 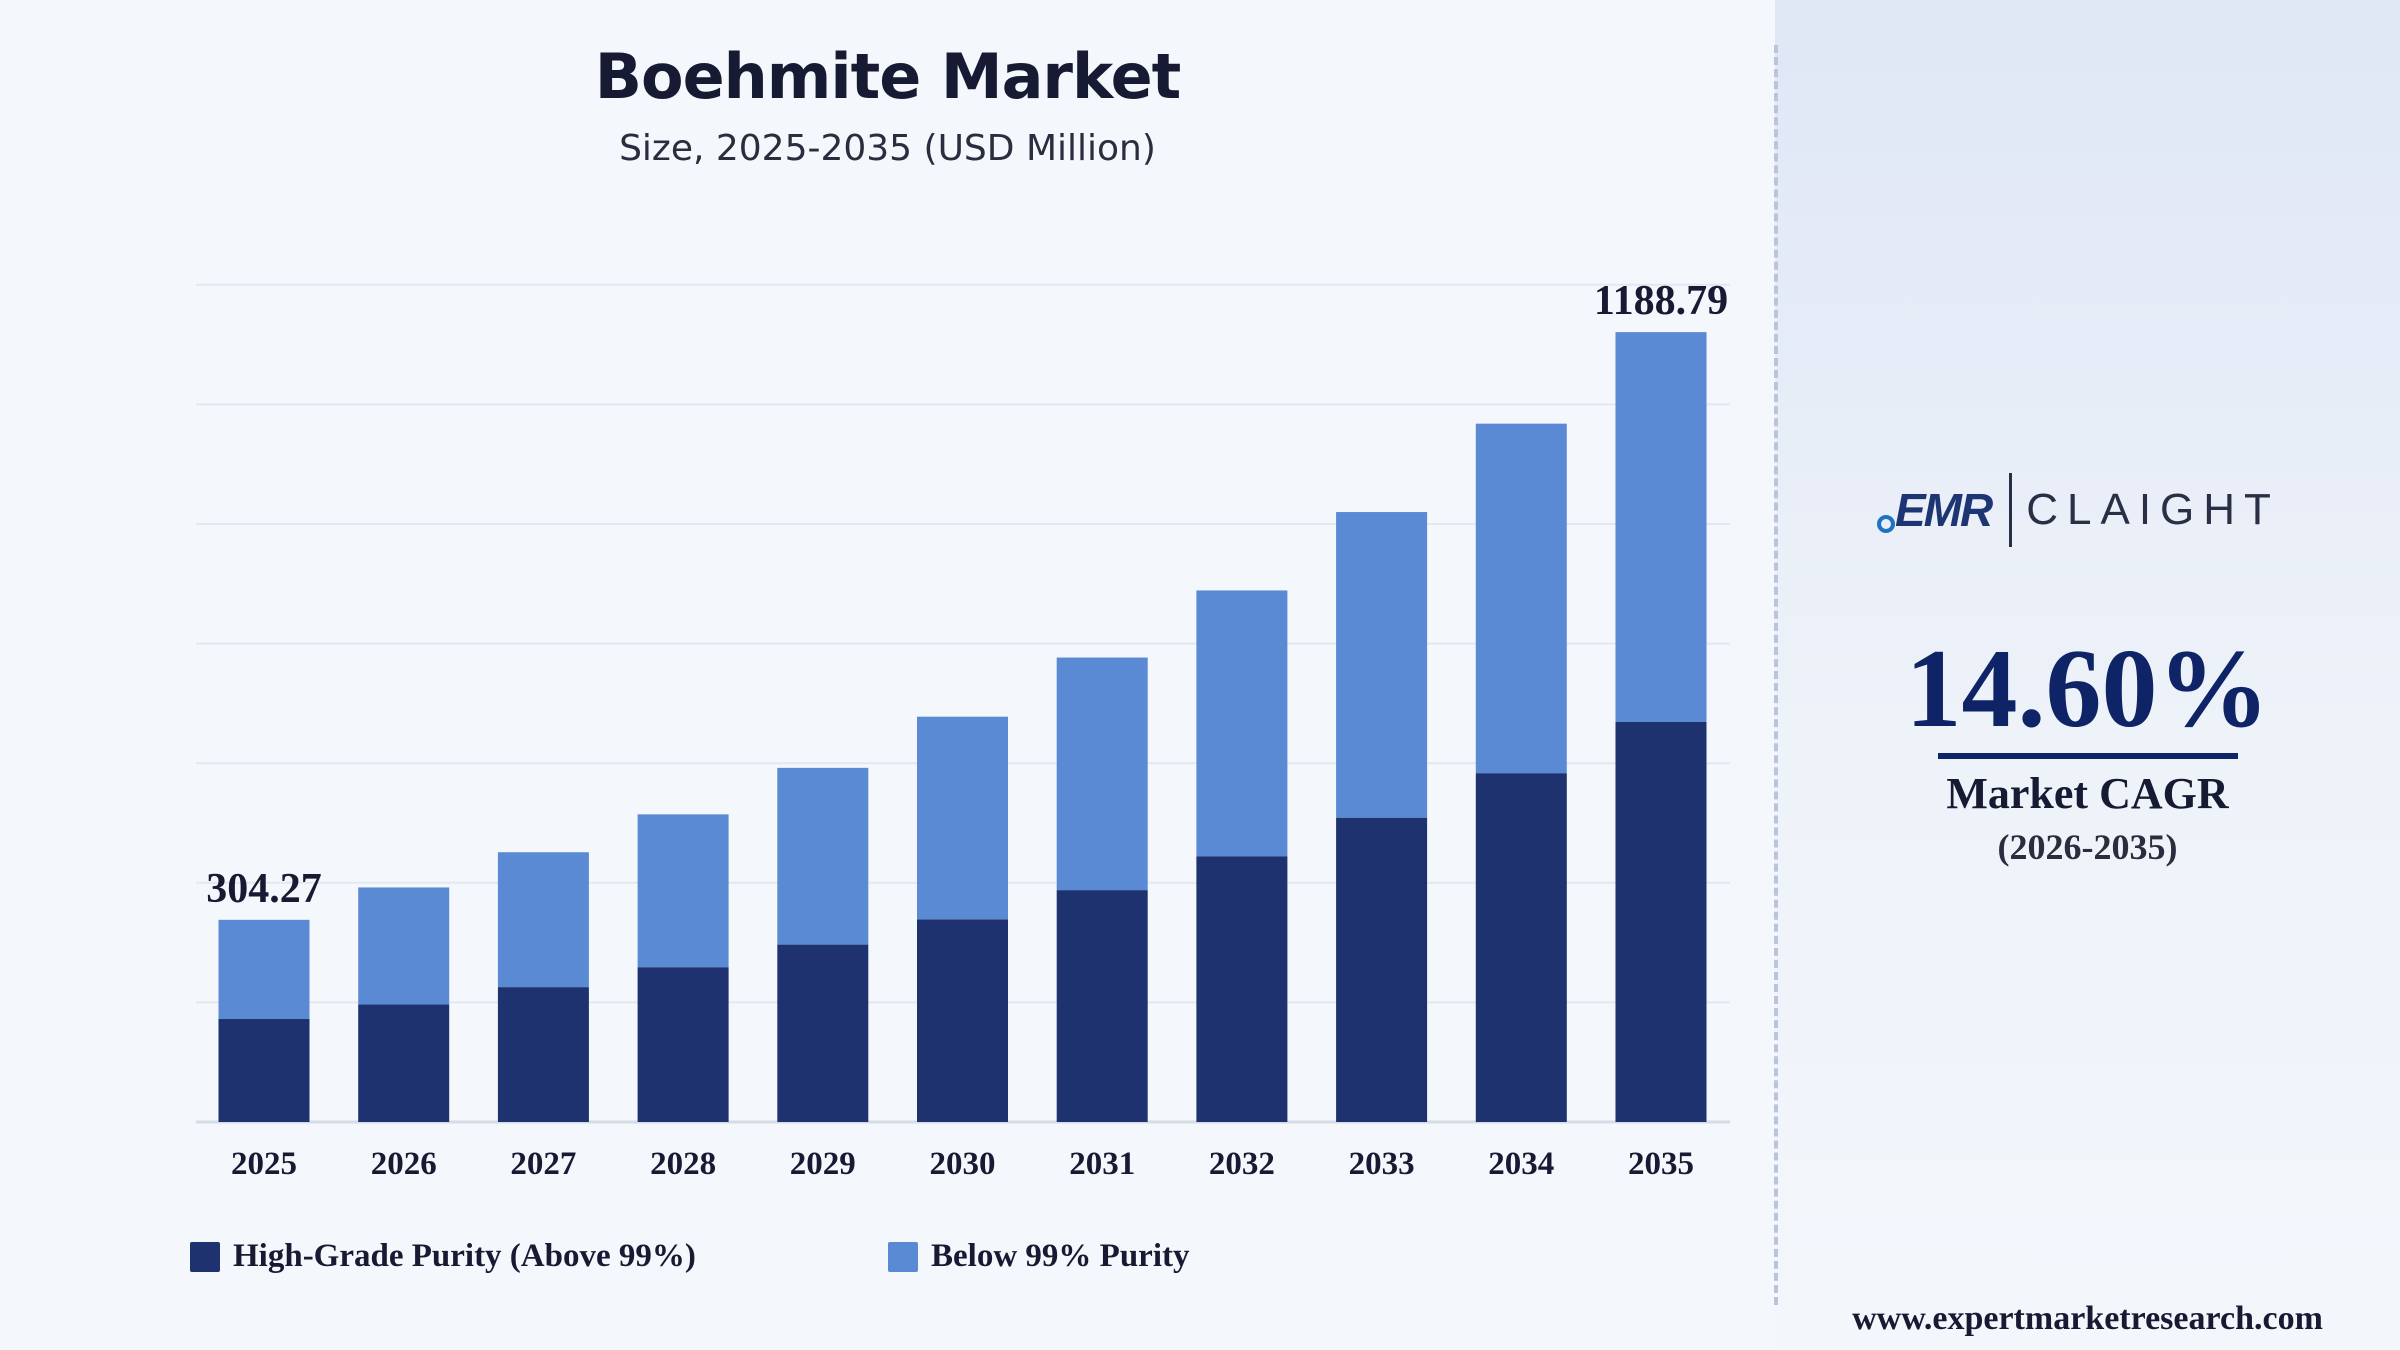 What do you see at coordinates (1776, 675) in the screenshot?
I see `panel-divider` at bounding box center [1776, 675].